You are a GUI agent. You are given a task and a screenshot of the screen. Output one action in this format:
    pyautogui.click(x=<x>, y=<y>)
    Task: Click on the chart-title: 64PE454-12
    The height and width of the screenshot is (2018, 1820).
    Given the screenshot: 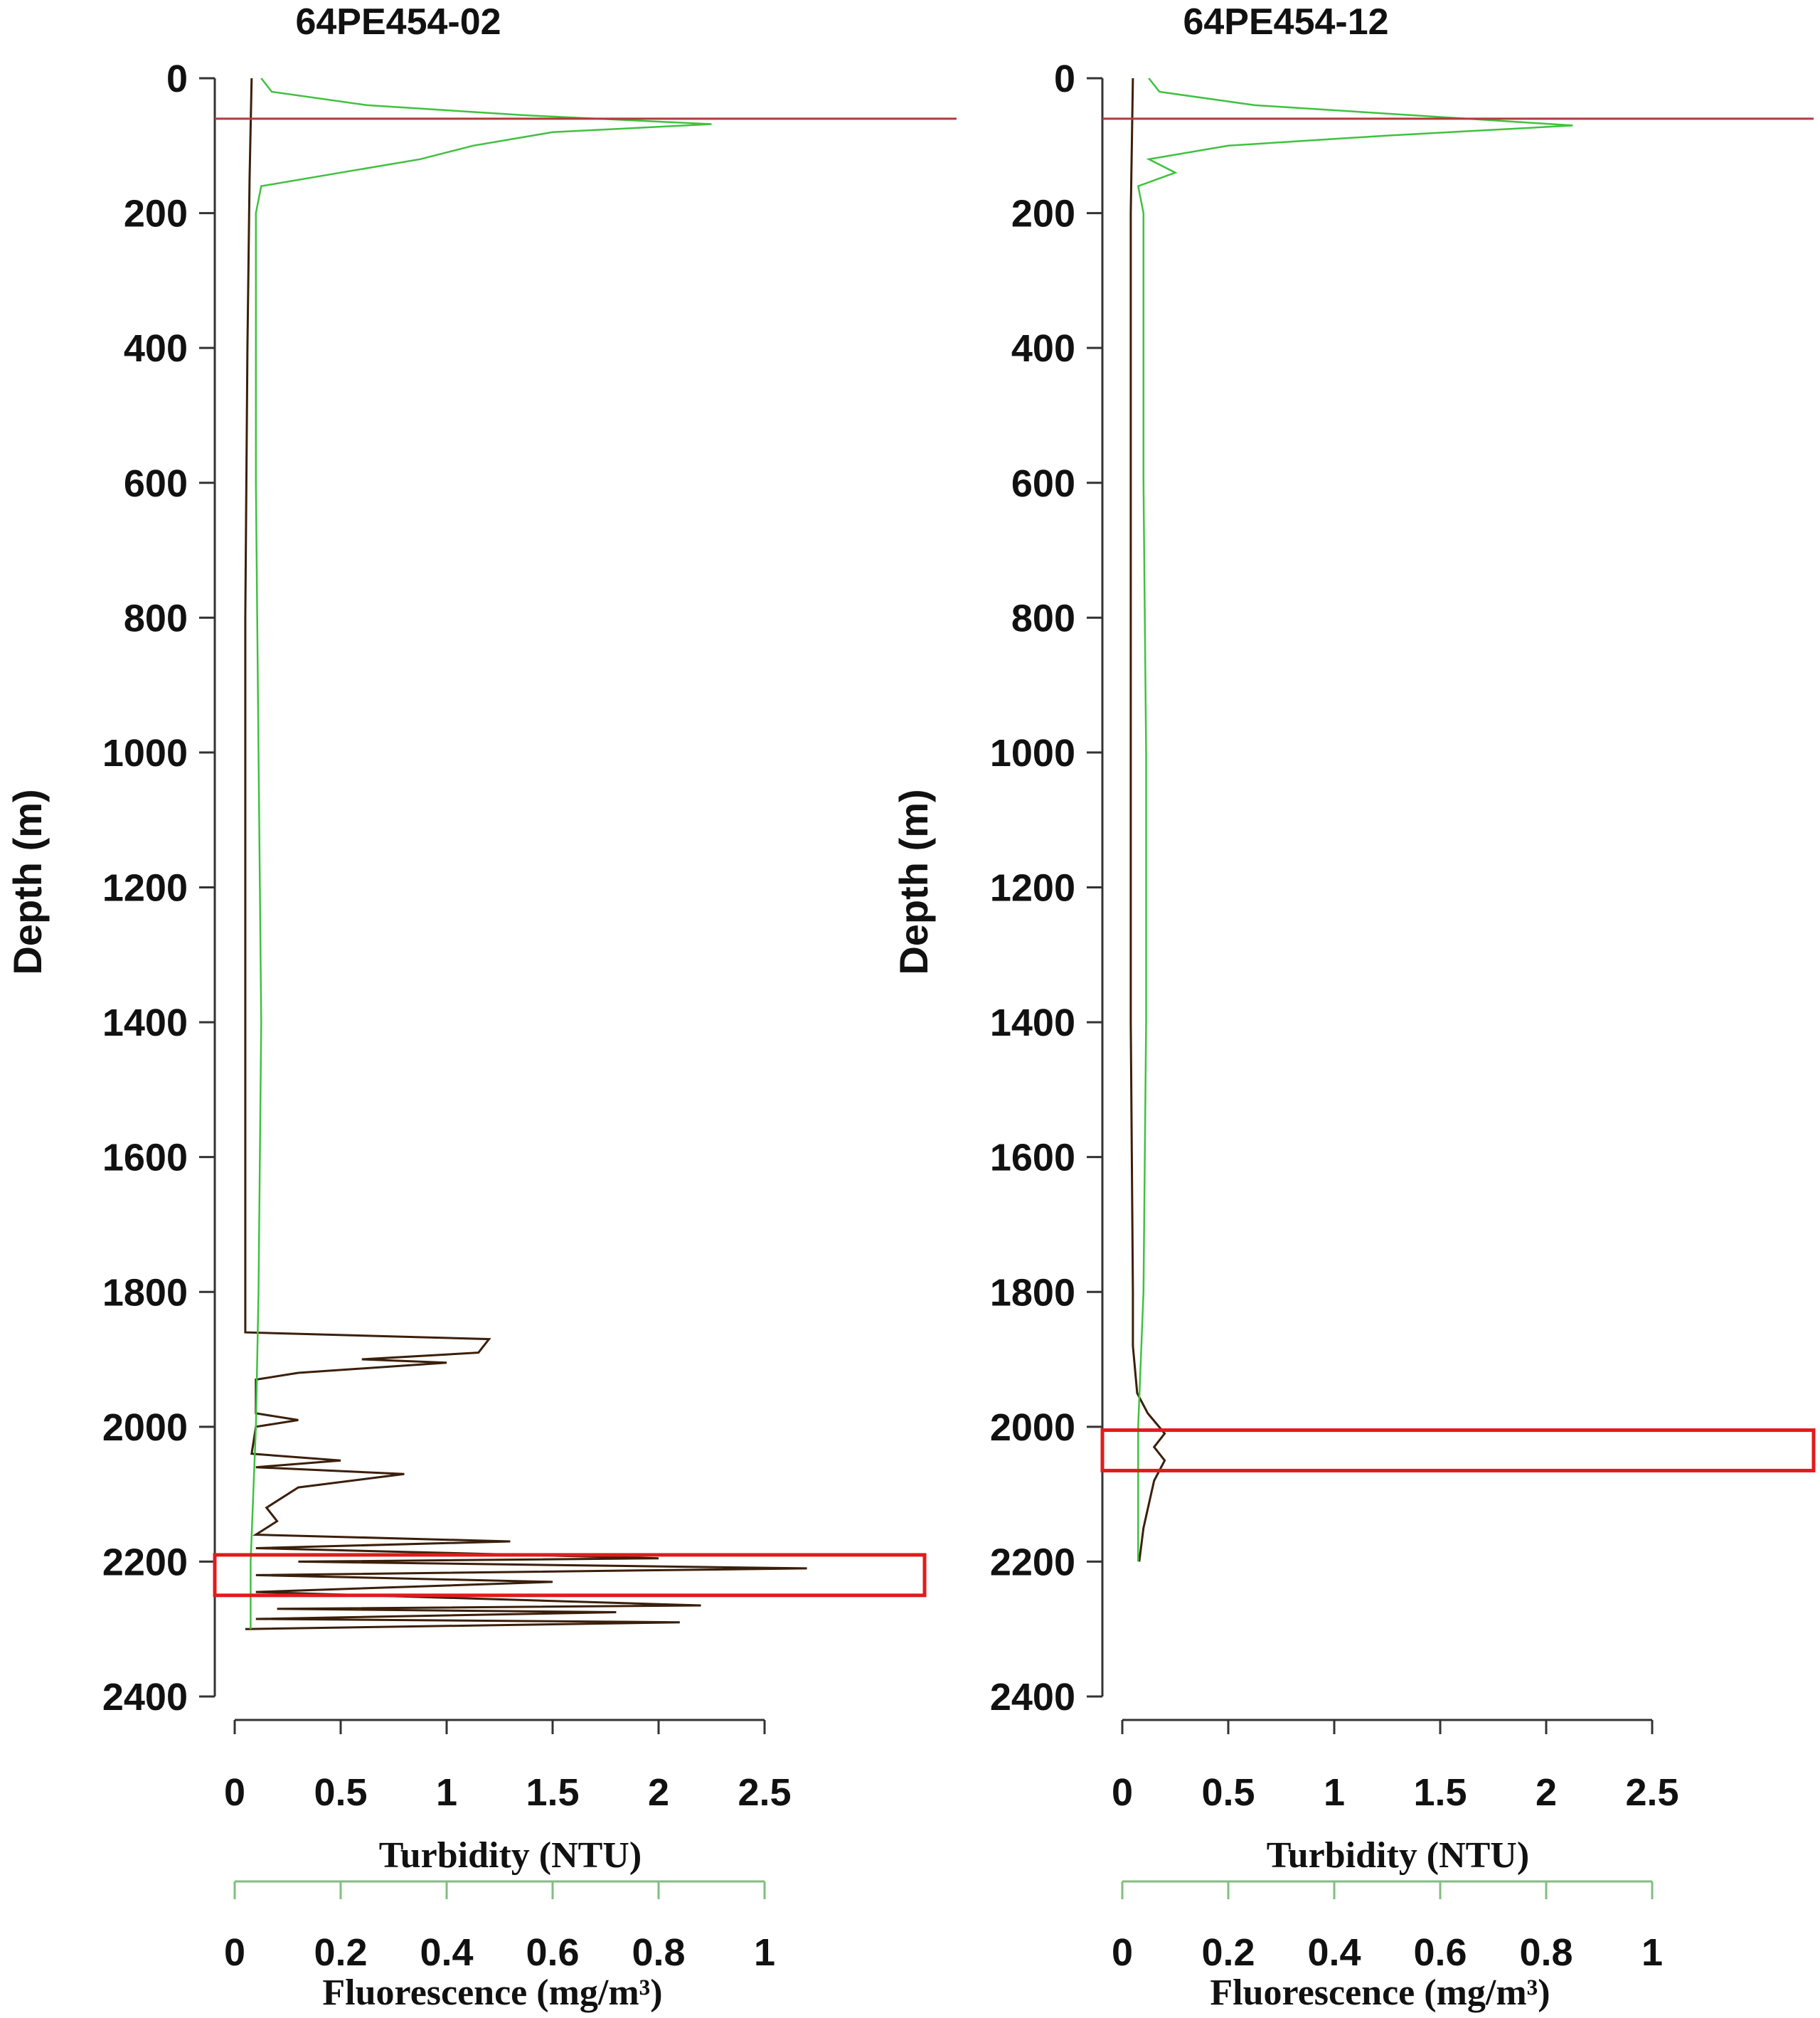 What is the action you would take?
    pyautogui.click(x=1285, y=22)
    